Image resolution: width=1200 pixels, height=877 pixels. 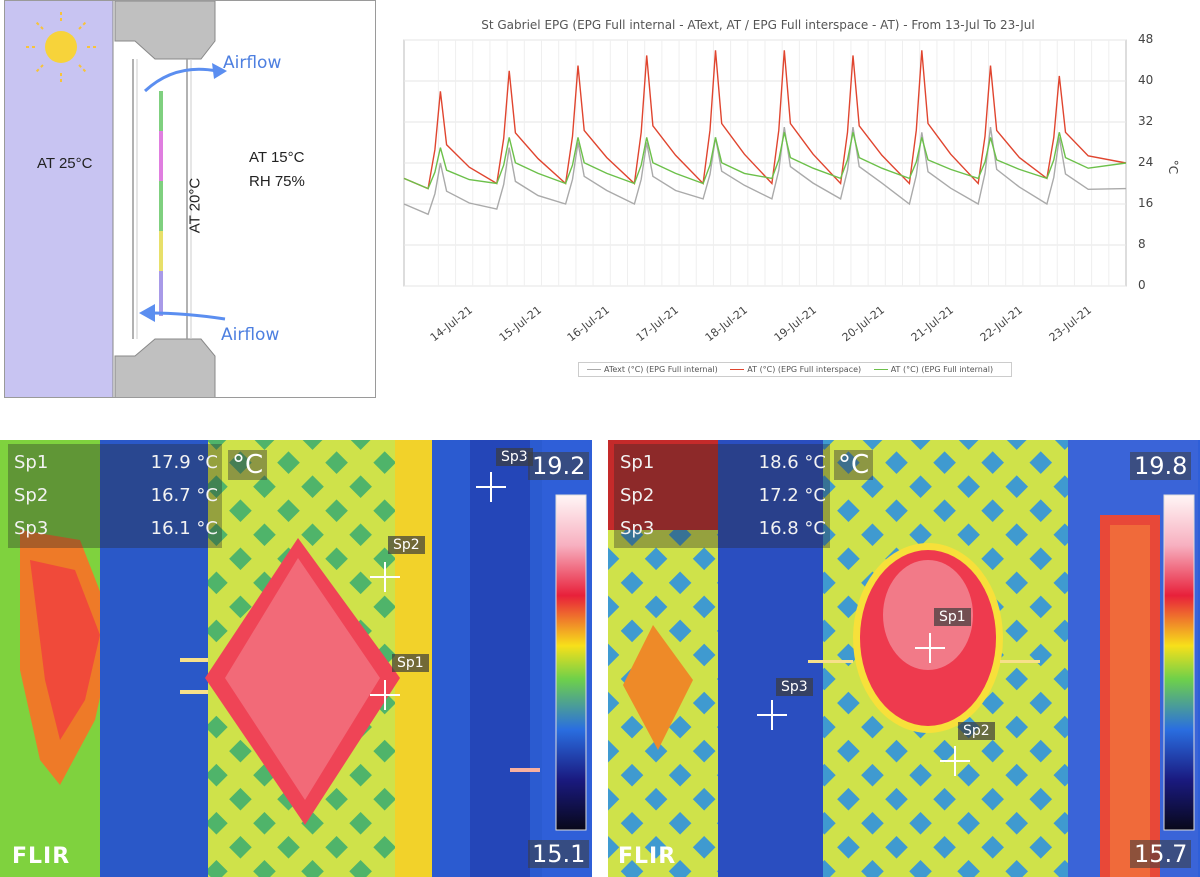 I want to click on color-scale-right, so click(x=1179, y=662).